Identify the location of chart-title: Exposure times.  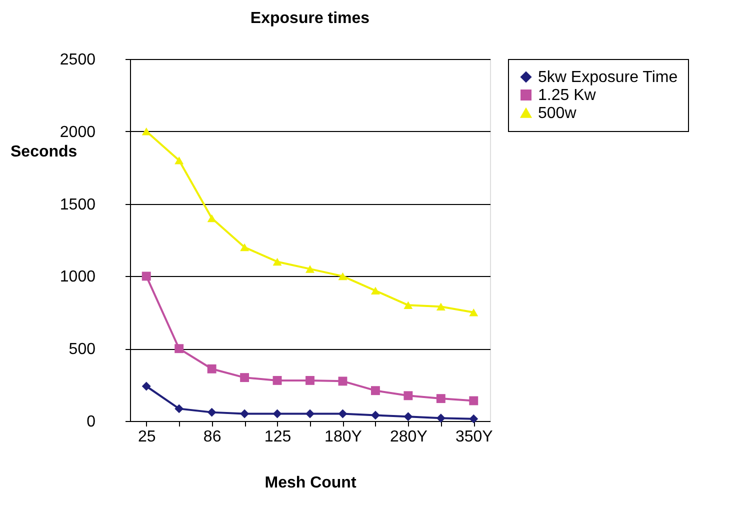
(310, 18).